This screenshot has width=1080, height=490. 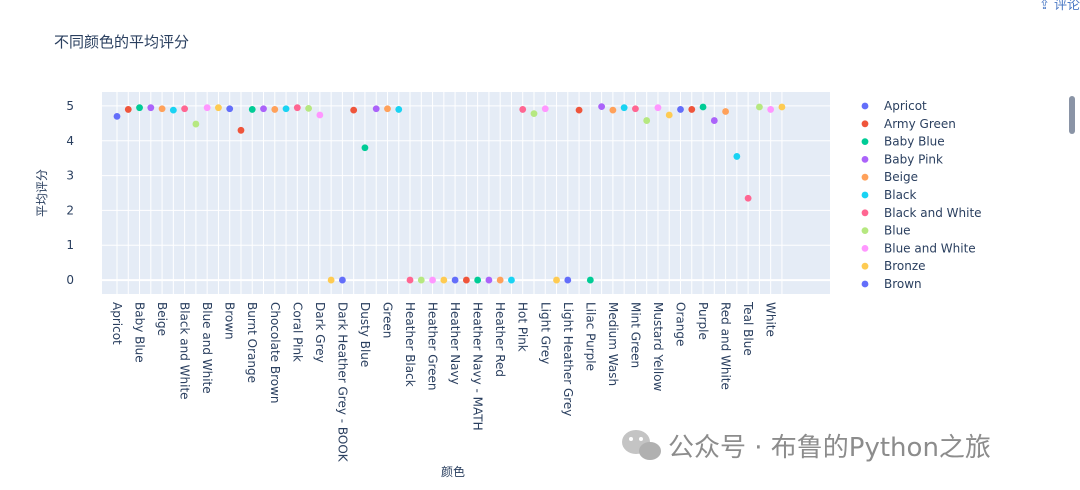 I want to click on legend-item: Blue and White, so click(x=918, y=248).